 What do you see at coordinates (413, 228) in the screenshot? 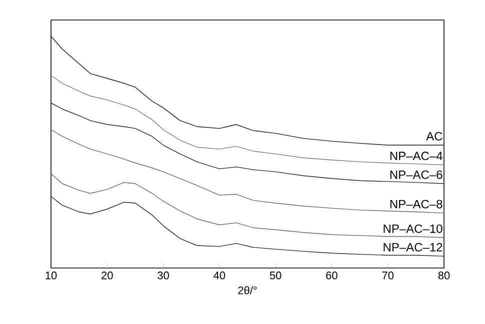
I see `series-label: NP–AC–10` at bounding box center [413, 228].